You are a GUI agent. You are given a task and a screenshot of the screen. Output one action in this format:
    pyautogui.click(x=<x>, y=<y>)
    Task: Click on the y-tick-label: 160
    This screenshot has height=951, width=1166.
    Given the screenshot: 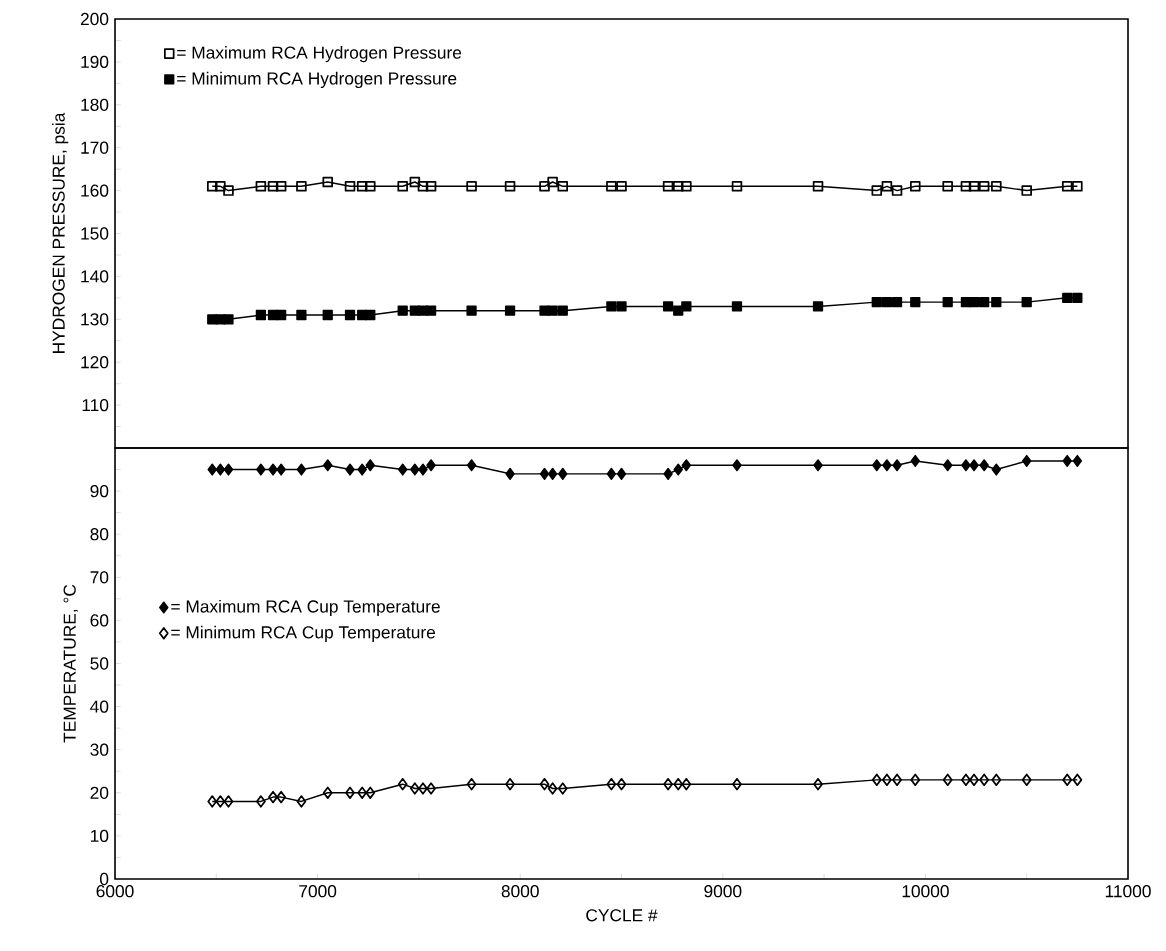 What is the action you would take?
    pyautogui.click(x=95, y=190)
    